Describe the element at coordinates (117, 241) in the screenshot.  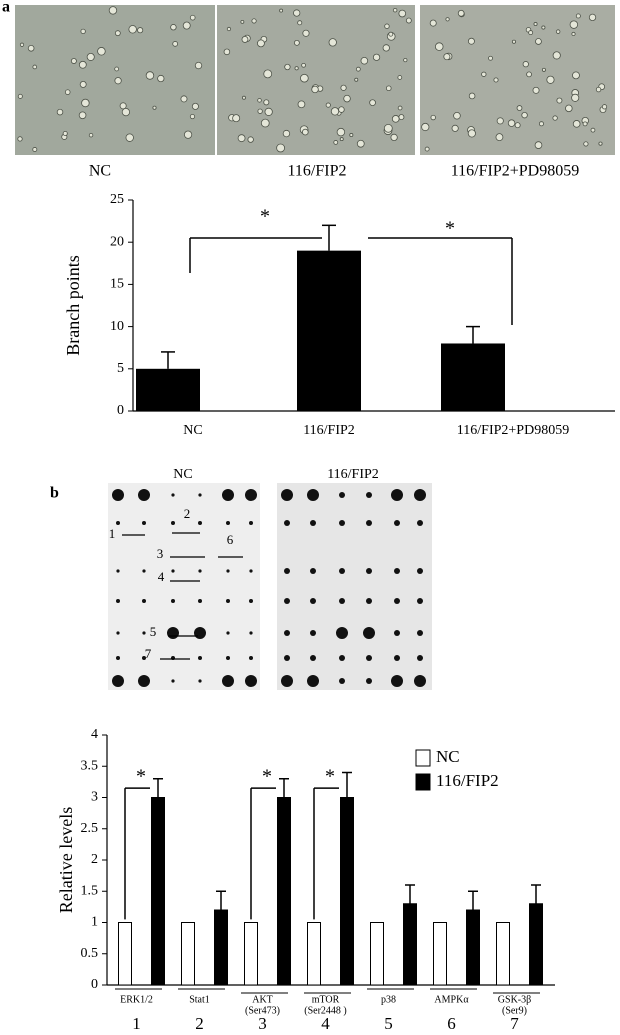
I see `y-tick-label: 20` at that location.